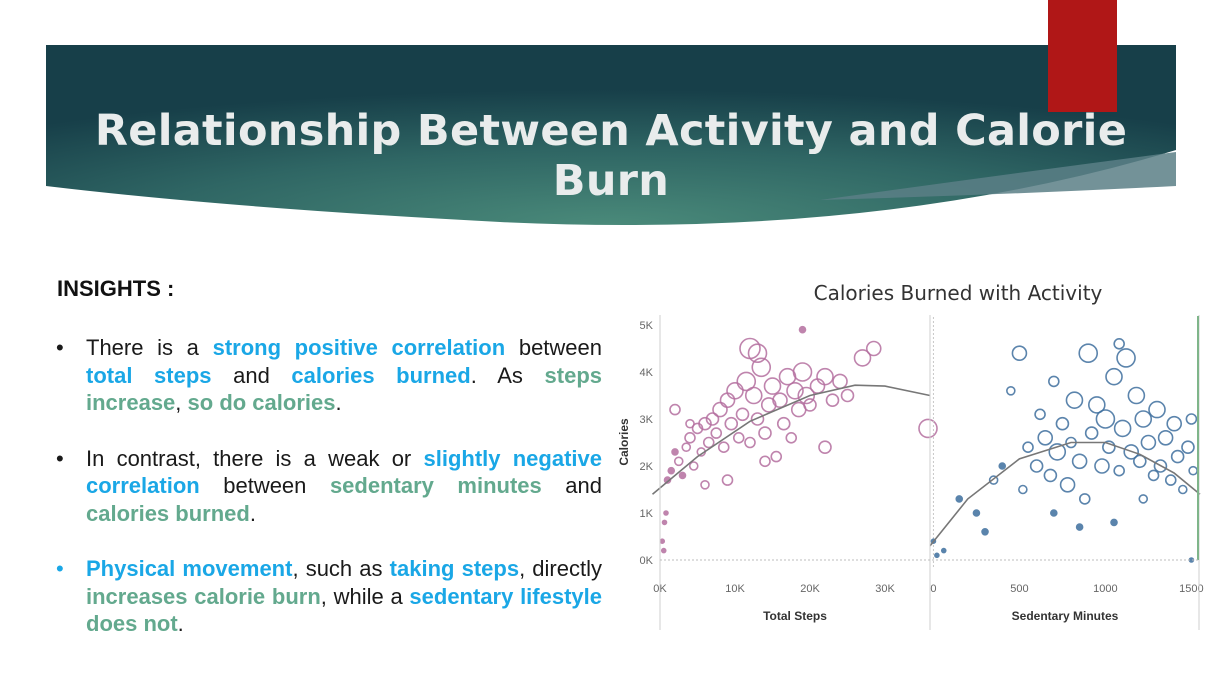  I want to click on y-axis-ticks: 0K 1K 2K 3K 4K 5K, so click(647, 443).